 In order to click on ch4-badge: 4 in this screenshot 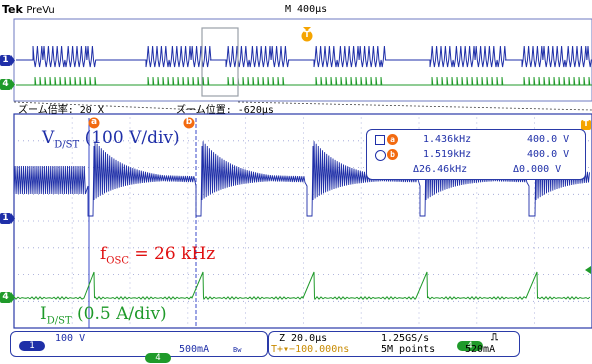, I will do `click(158, 358)`.